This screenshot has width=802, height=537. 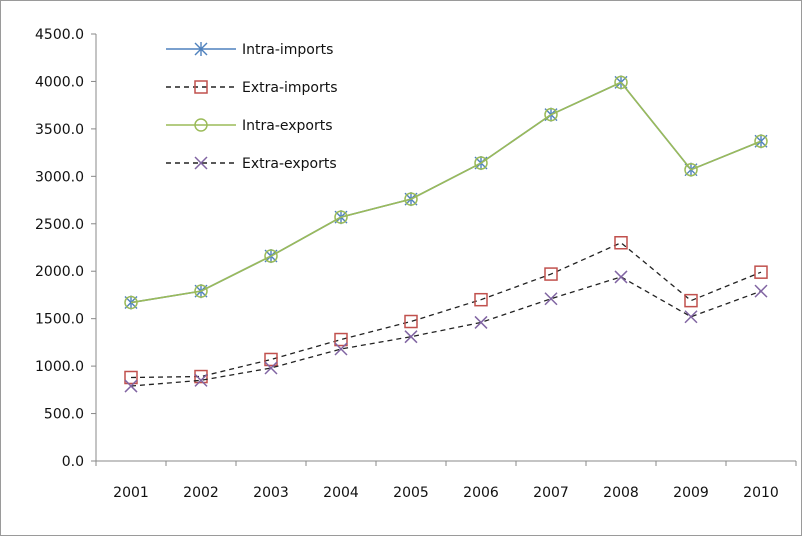 I want to click on x-tick-label: 2006, so click(x=481, y=493).